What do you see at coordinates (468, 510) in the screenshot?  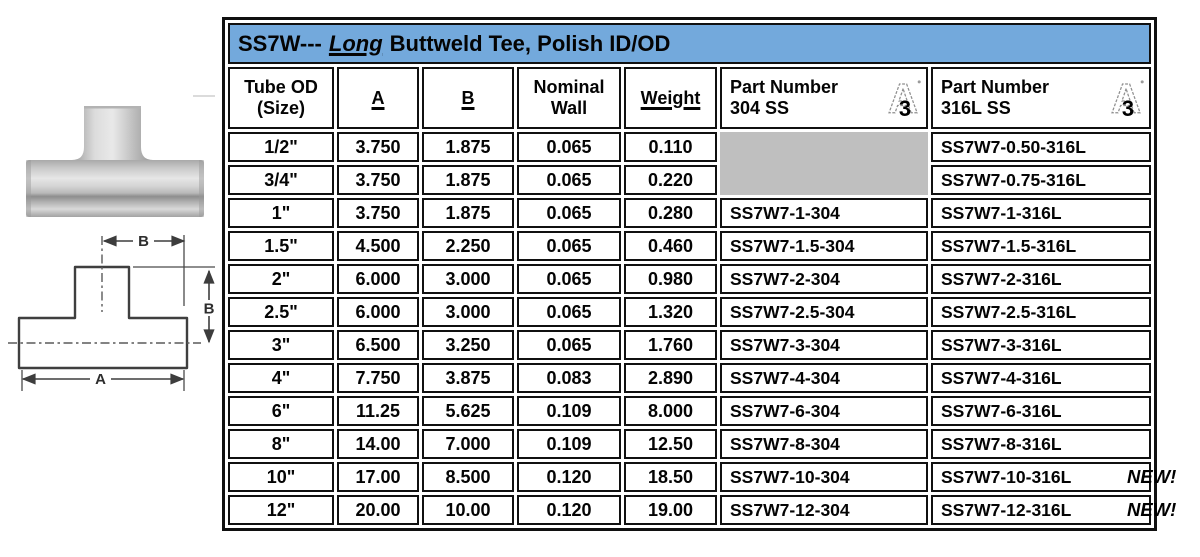 I see `cell-b: 10.00` at bounding box center [468, 510].